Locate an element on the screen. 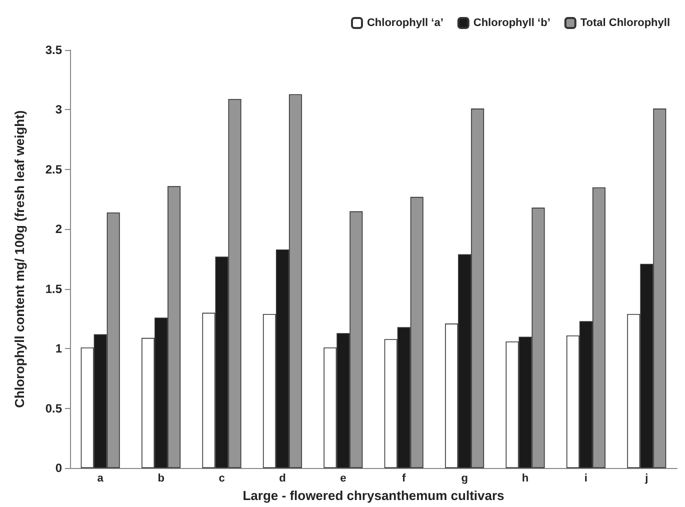 The height and width of the screenshot is (507, 685). y-tick-label: 1 is located at coordinates (58, 349).